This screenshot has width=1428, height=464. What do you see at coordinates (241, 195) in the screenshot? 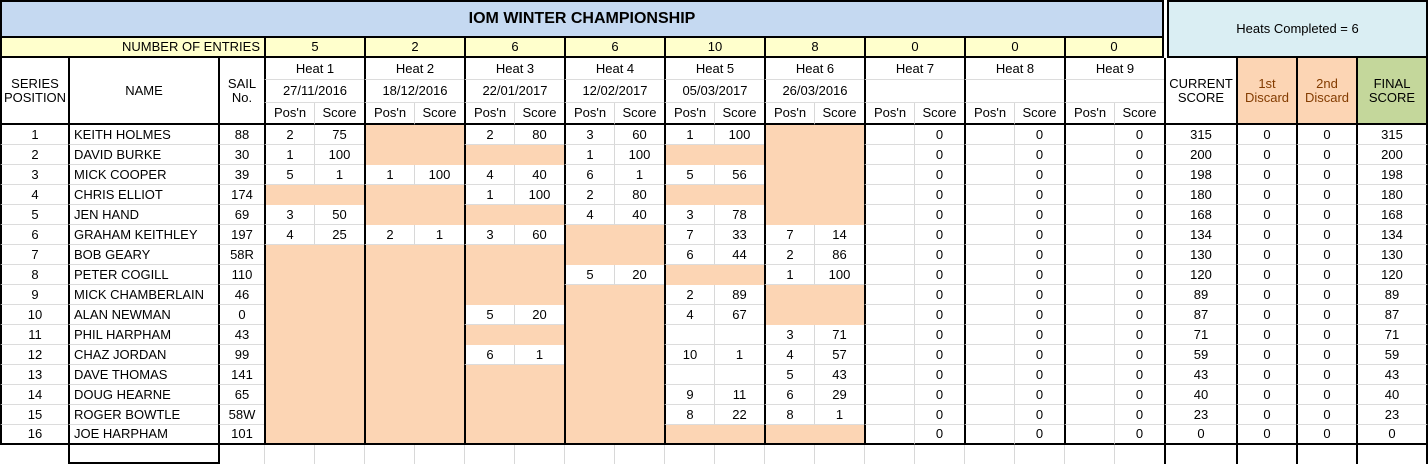
I see `sail-no-cell: 174` at bounding box center [241, 195].